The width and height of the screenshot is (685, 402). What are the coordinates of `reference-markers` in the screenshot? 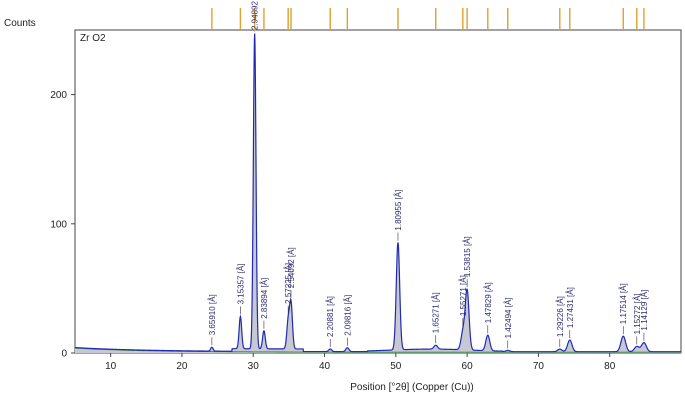 It's located at (428, 18).